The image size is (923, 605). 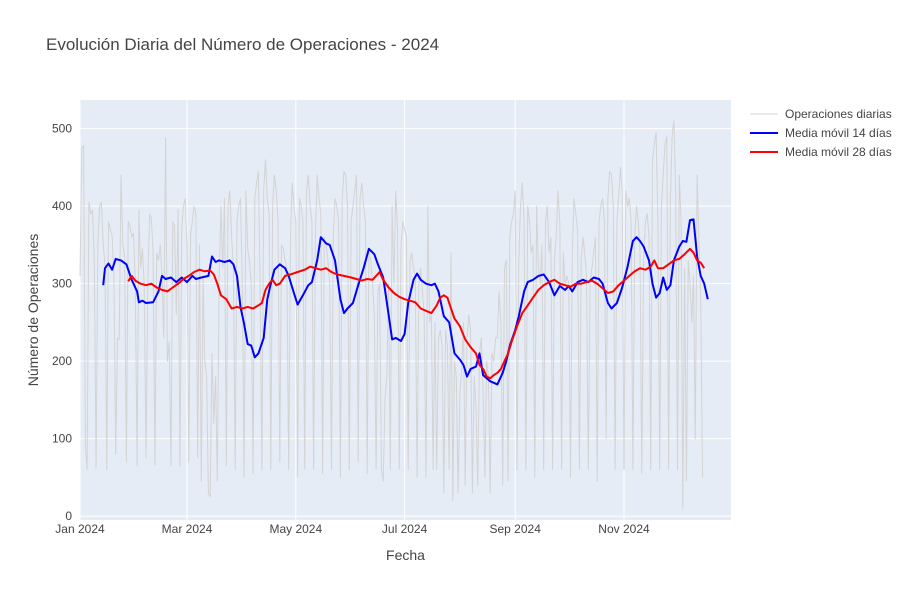 I want to click on y-axis-label: Número de Operaciones, so click(x=33, y=310).